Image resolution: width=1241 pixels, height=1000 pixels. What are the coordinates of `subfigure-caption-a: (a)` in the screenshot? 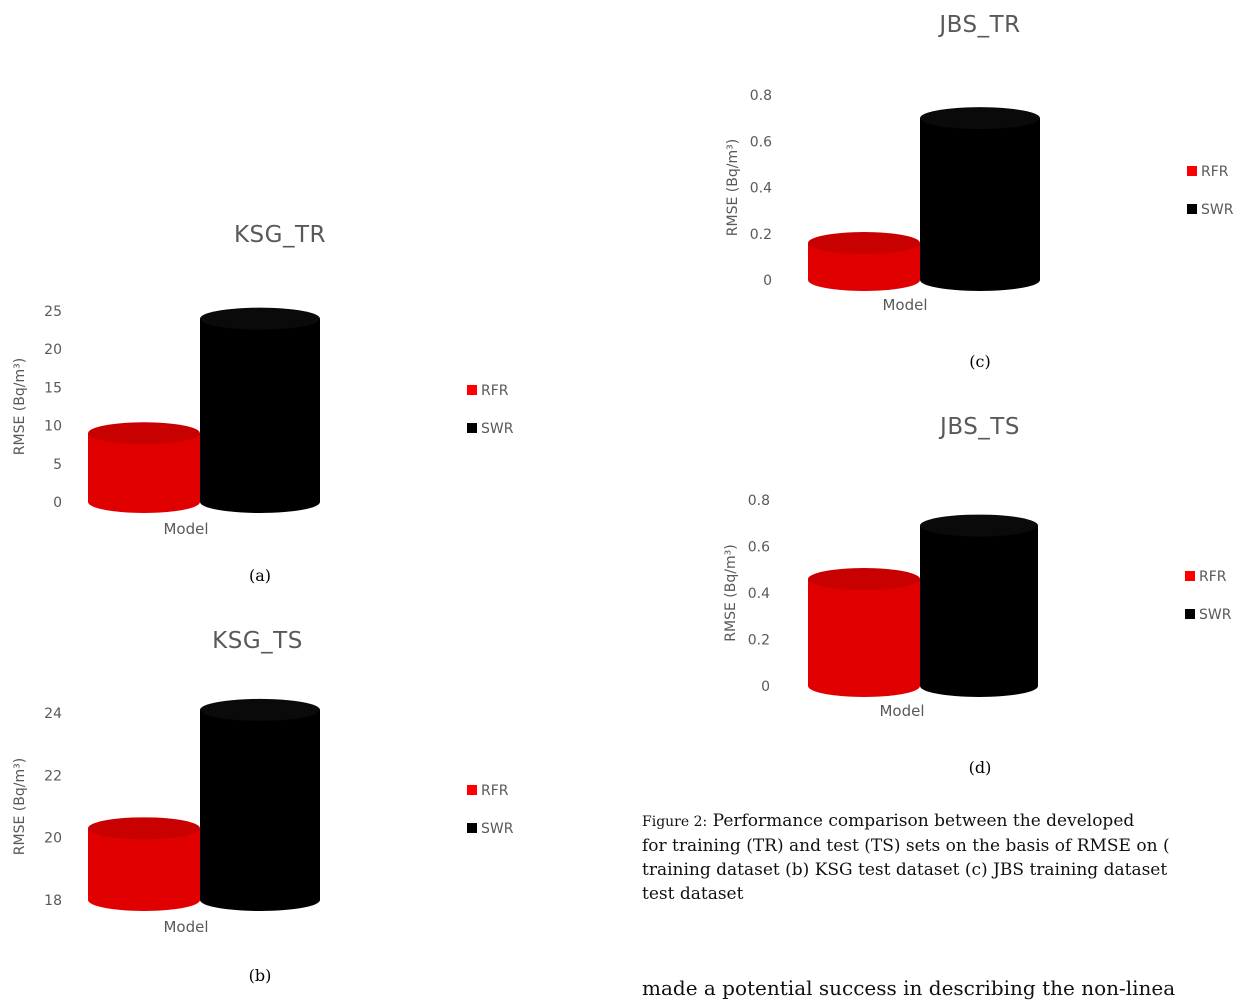 It's located at (260, 575).